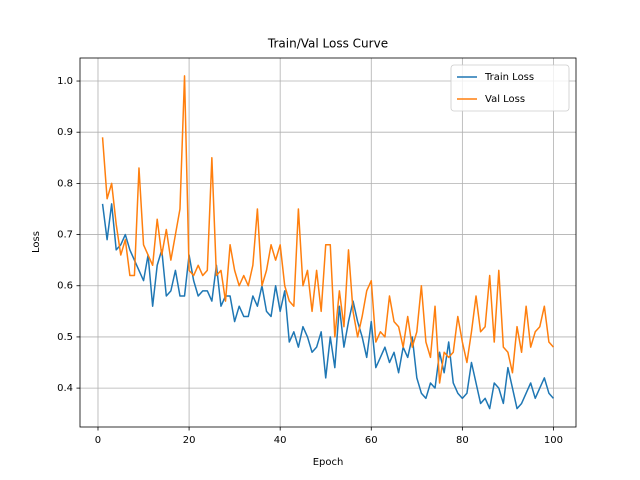  What do you see at coordinates (462, 440) in the screenshot?
I see `x-tick-label: 80` at bounding box center [462, 440].